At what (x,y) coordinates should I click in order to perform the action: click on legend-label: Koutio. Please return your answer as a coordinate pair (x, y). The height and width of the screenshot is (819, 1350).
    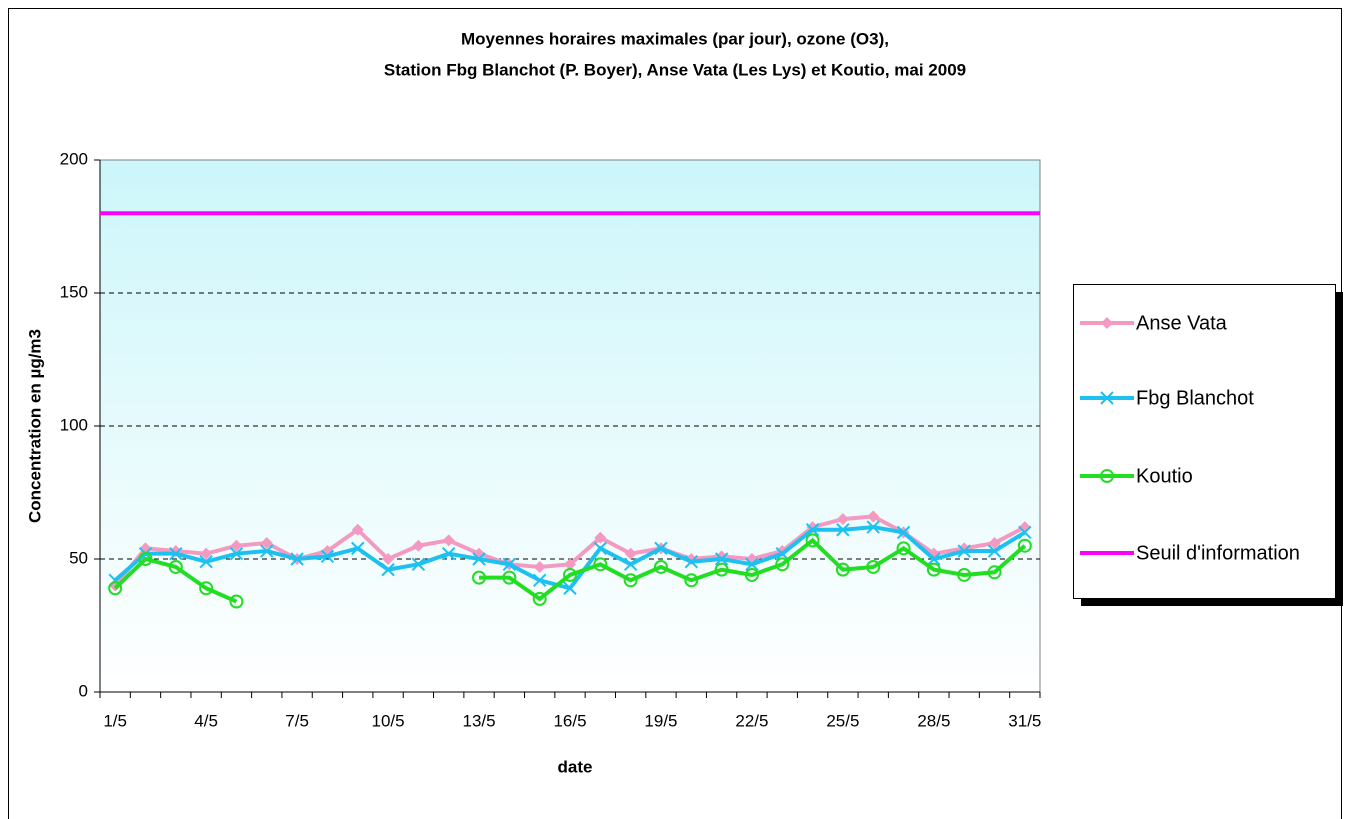
    Looking at the image, I should click on (1164, 476).